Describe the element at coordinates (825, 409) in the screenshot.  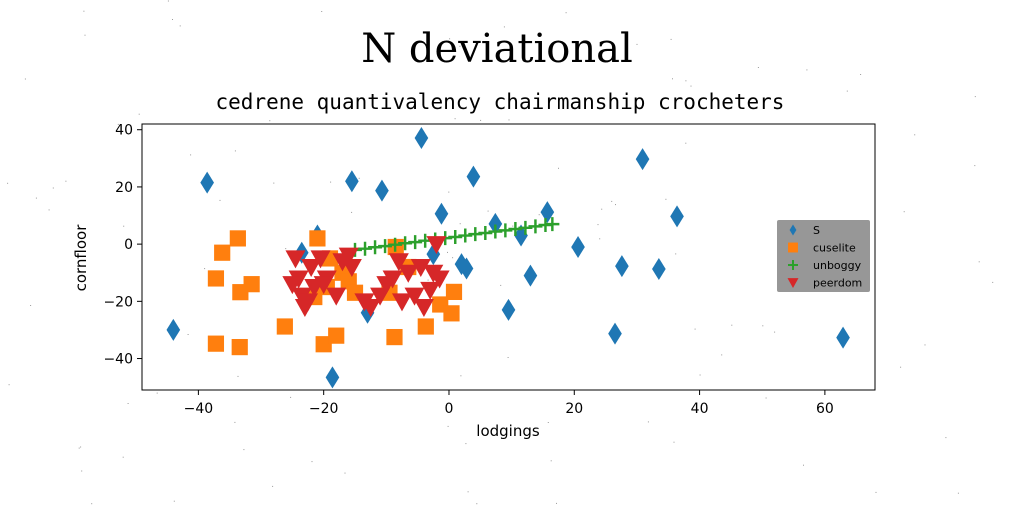
I see `x-tick-label: 60` at that location.